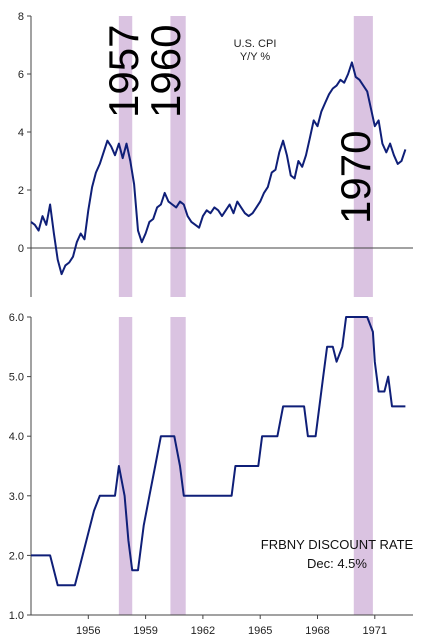 This screenshot has width=444, height=644. What do you see at coordinates (88, 631) in the screenshot?
I see `rate-xtick-label: 1956` at bounding box center [88, 631].